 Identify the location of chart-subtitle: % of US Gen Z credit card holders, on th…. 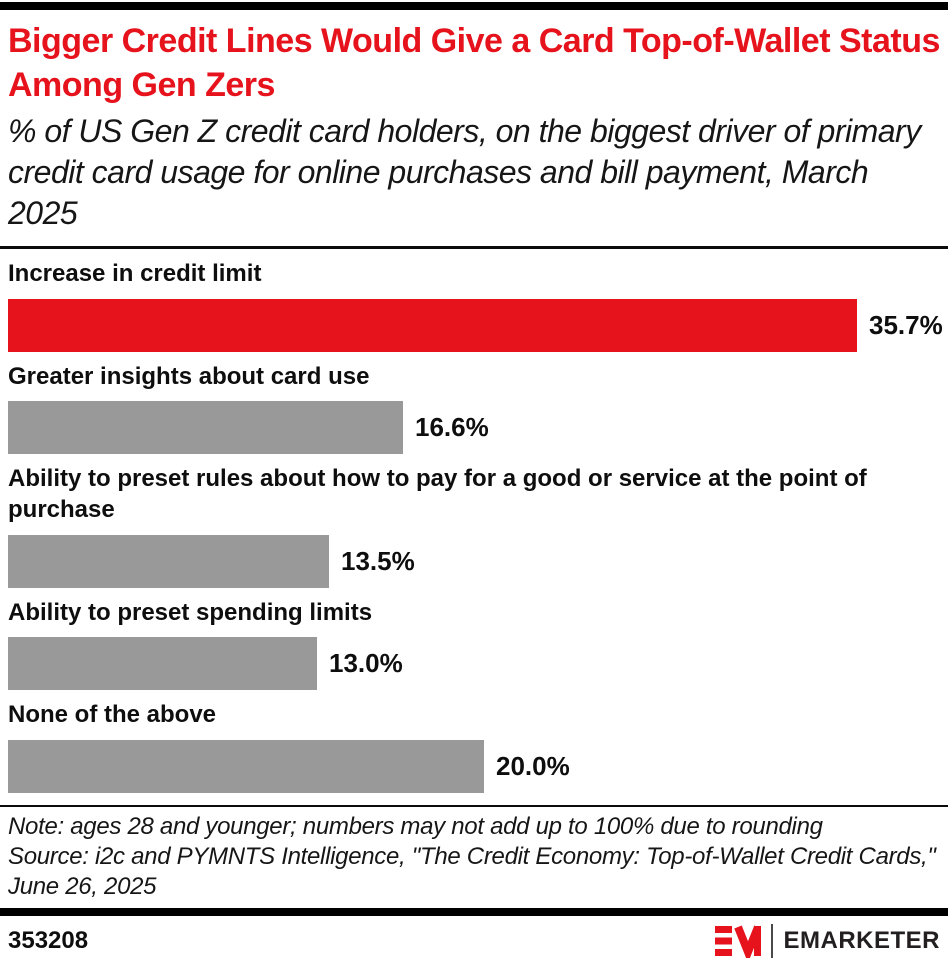
(464, 172).